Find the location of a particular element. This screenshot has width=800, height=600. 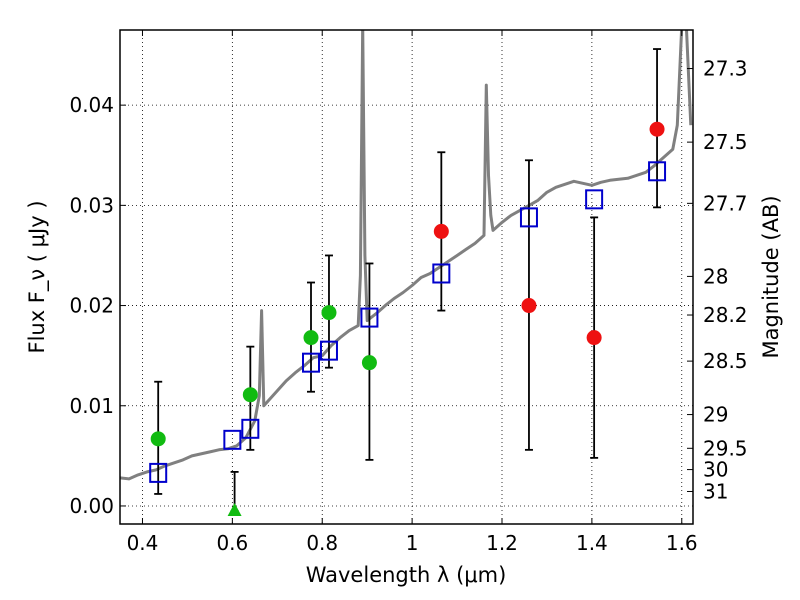

mag-tick-label: 27.3 is located at coordinates (725, 69).